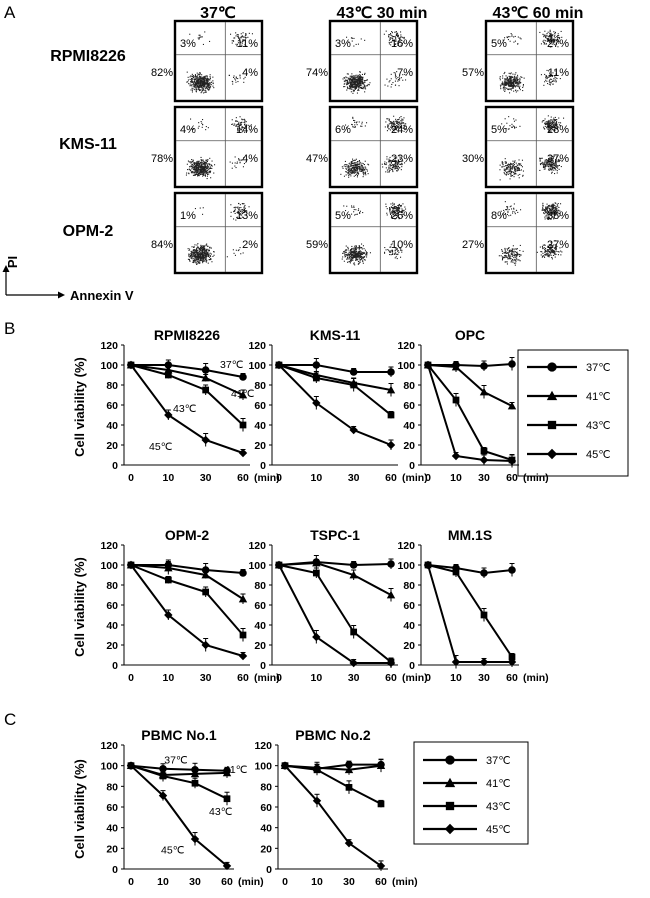  Describe the element at coordinates (333, 735) in the screenshot. I see `chart-title: PBMC No.2` at that location.